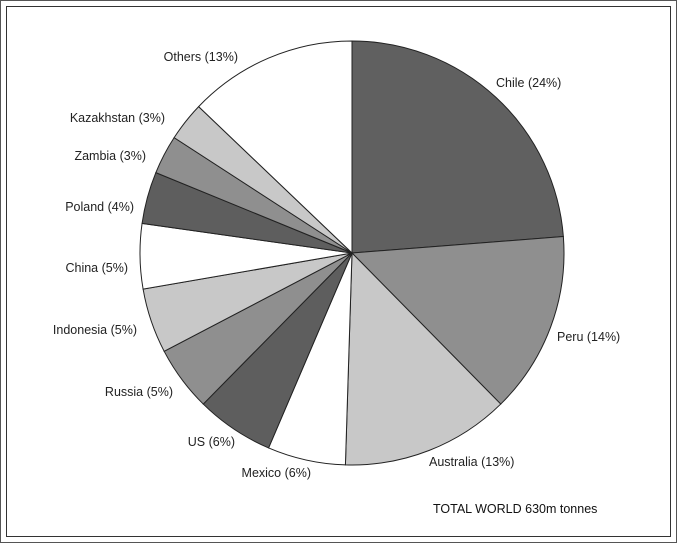  I want to click on slice-label: Peru (14%), so click(588, 337).